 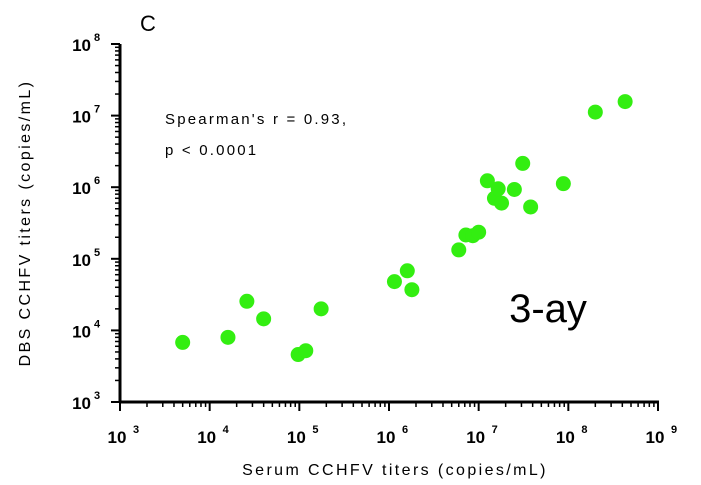 What do you see at coordinates (97, 396) in the screenshot?
I see `y-tick-exponent: 3` at bounding box center [97, 396].